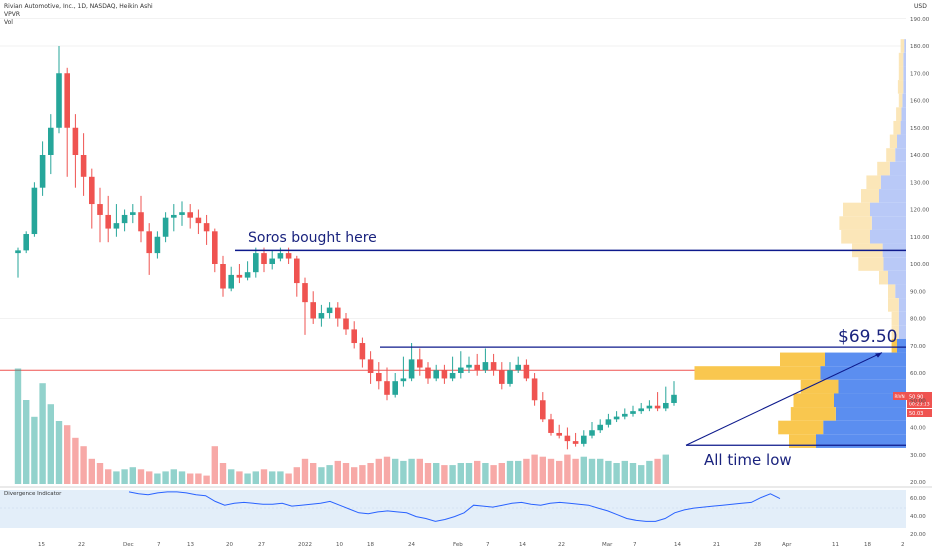  I want to click on y-tick-label: 140.00, so click(920, 156).